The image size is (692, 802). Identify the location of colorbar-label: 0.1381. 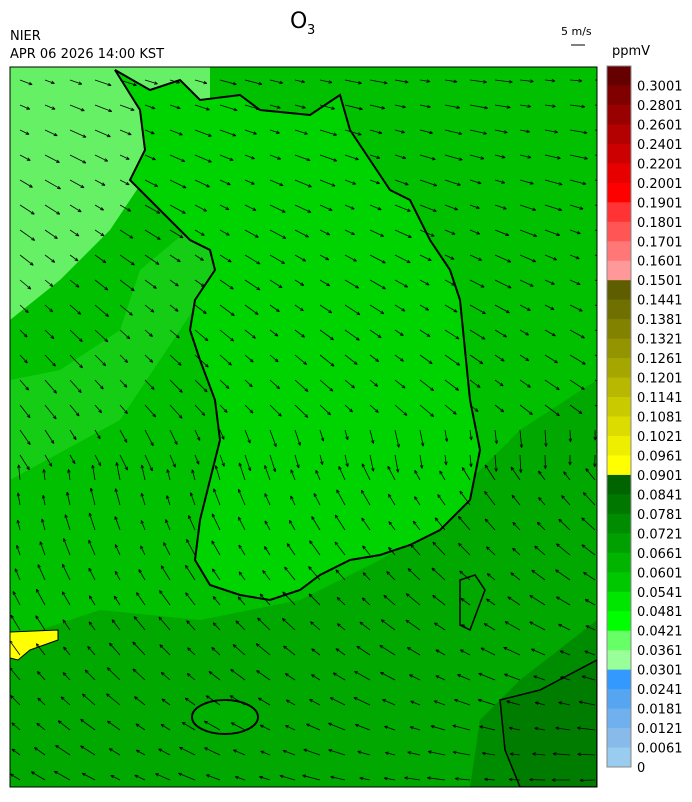
(660, 320).